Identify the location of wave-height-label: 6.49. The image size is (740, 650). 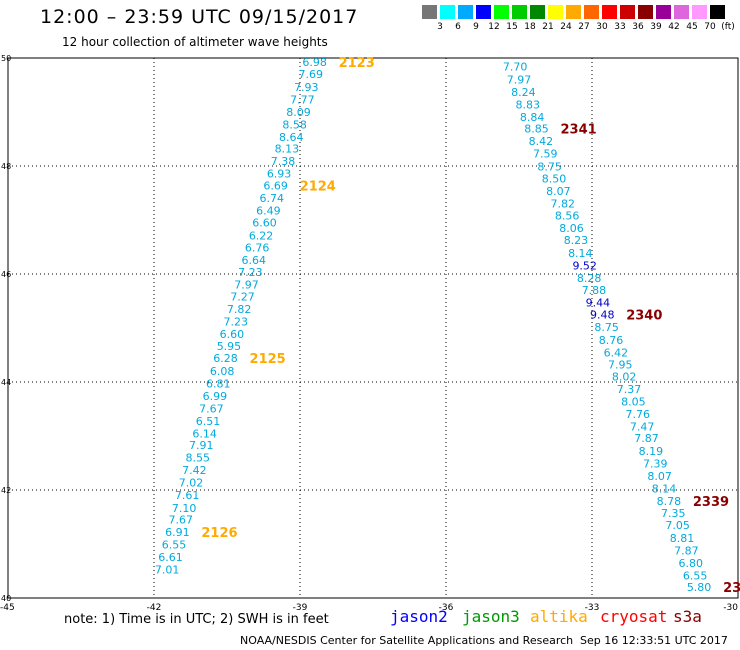
(268, 210).